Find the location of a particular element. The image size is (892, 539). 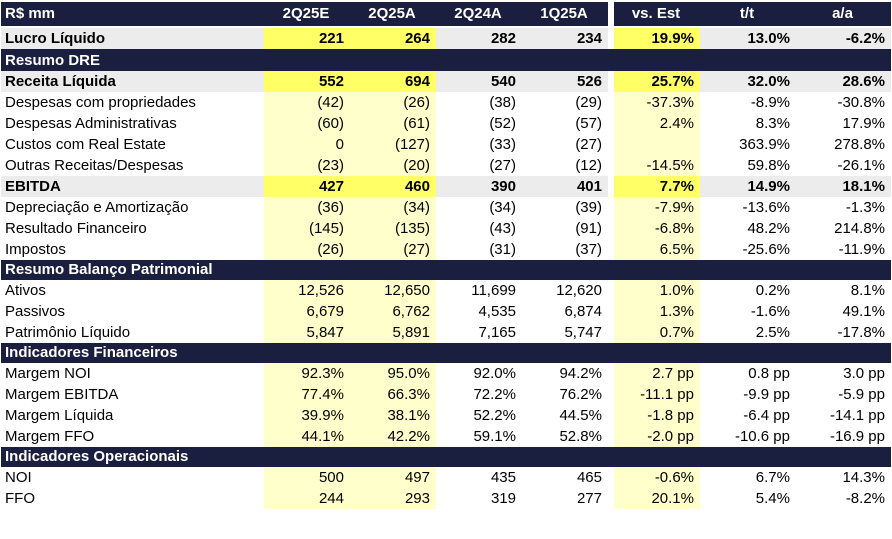

cell-a-a: -5.9 pp is located at coordinates (861, 394).